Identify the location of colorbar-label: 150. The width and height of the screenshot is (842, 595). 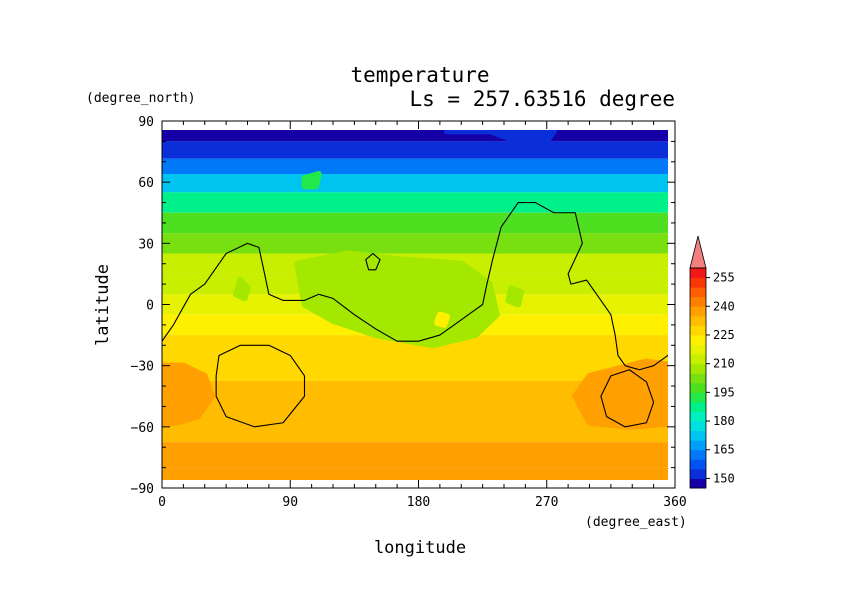
(724, 478).